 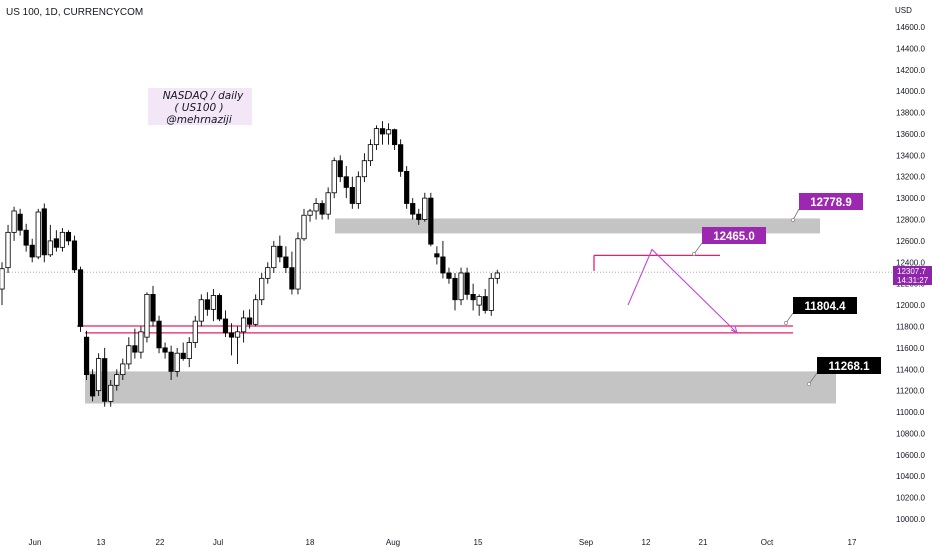 I want to click on level-label-11268: 11268.1, so click(x=849, y=365).